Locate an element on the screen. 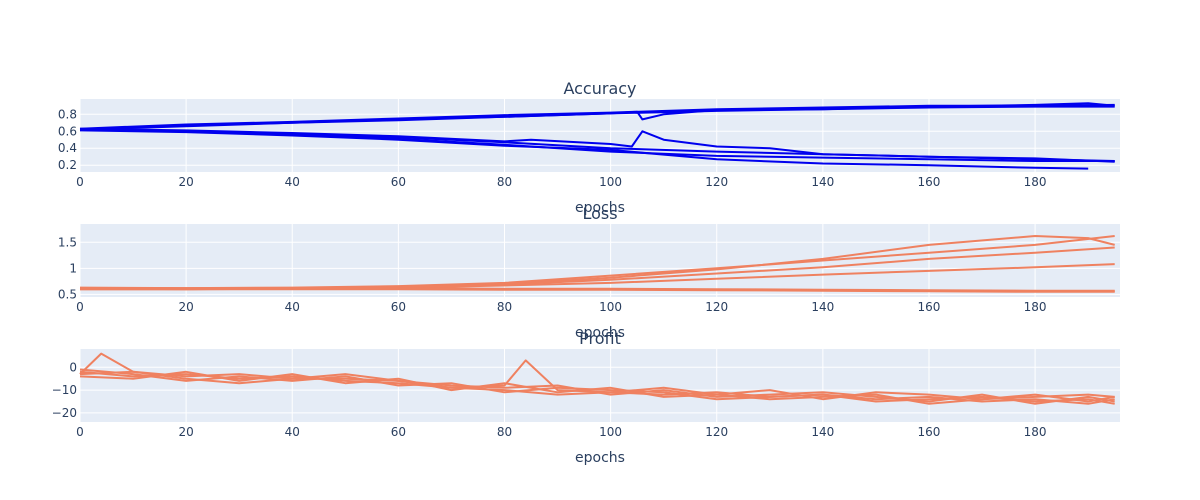 The image size is (1200, 500). loss-x-tick-label: 140 is located at coordinates (822, 307).